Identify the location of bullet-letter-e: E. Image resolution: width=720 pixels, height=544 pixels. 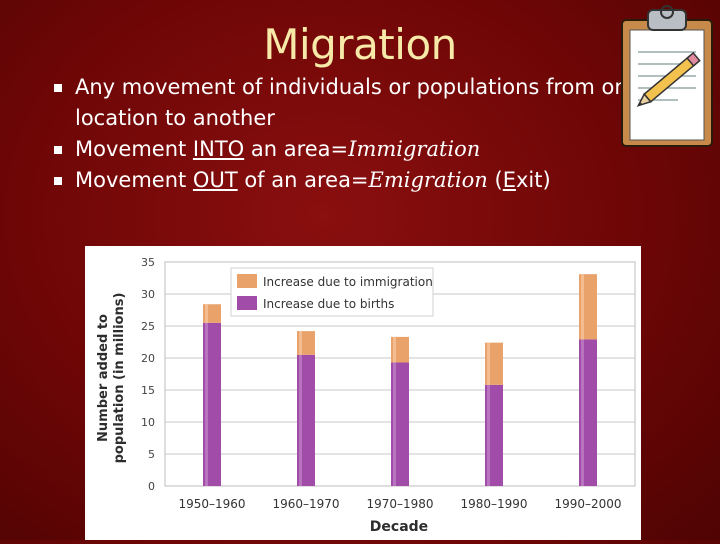
(509, 180).